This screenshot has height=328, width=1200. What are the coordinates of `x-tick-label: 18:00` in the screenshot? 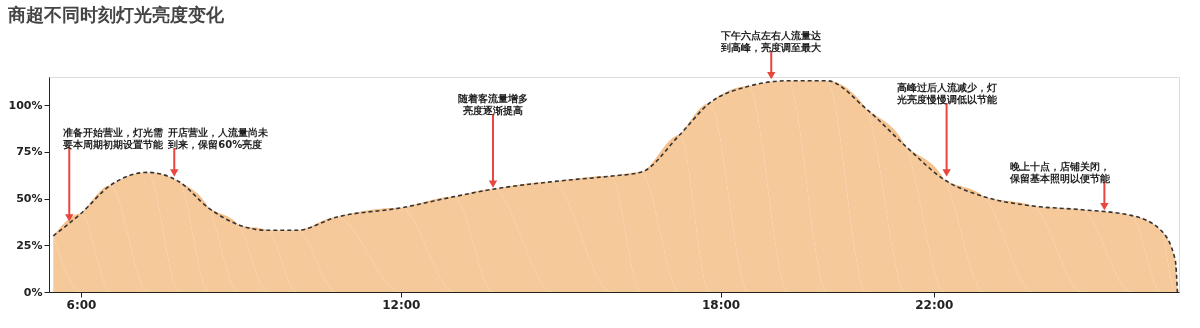 It's located at (721, 304).